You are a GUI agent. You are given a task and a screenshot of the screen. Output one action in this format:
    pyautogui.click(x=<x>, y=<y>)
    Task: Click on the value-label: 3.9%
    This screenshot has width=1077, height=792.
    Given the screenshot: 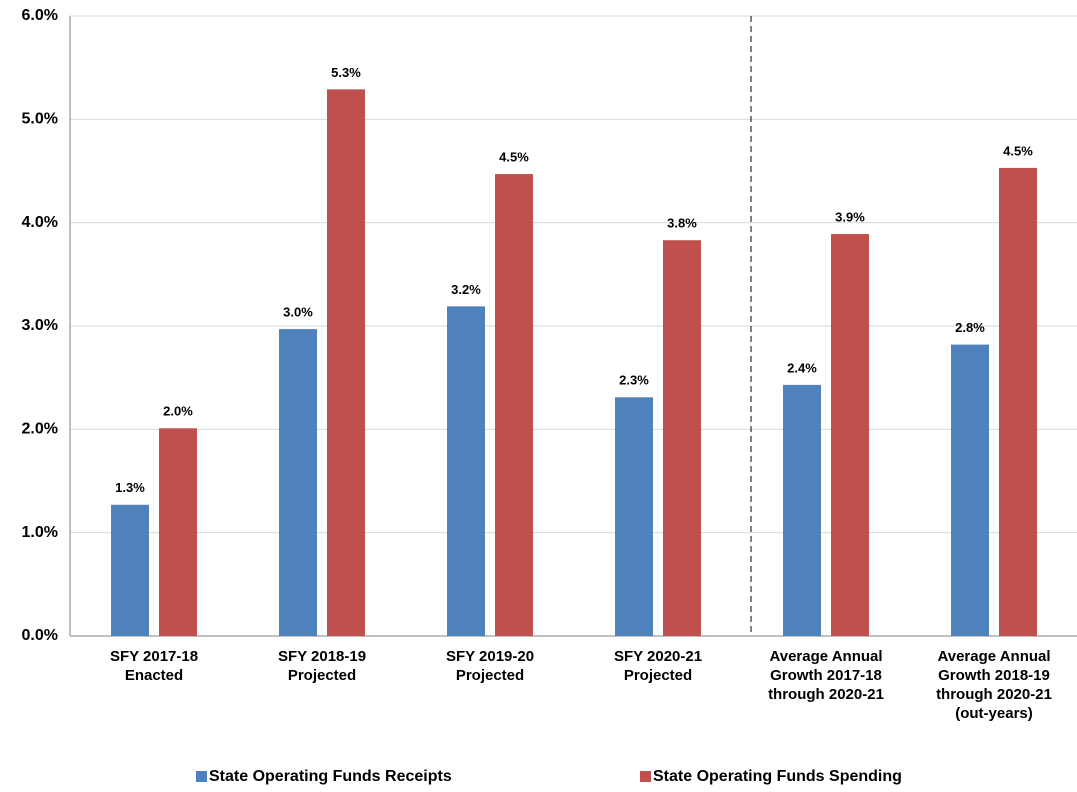 What is the action you would take?
    pyautogui.click(x=850, y=216)
    